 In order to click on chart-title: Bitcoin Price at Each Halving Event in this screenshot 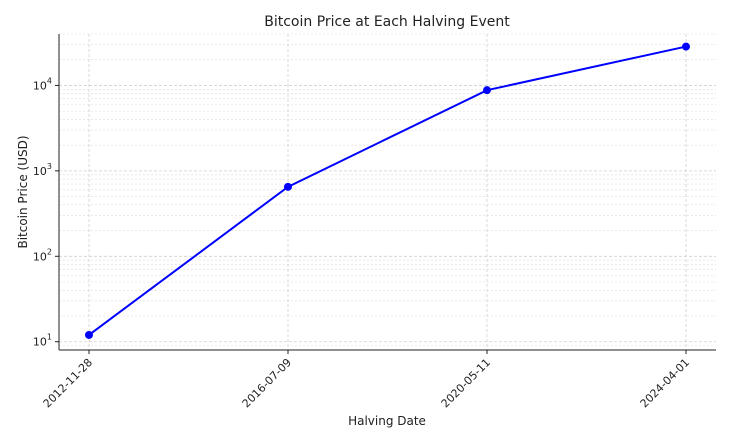, I will do `click(387, 22)`.